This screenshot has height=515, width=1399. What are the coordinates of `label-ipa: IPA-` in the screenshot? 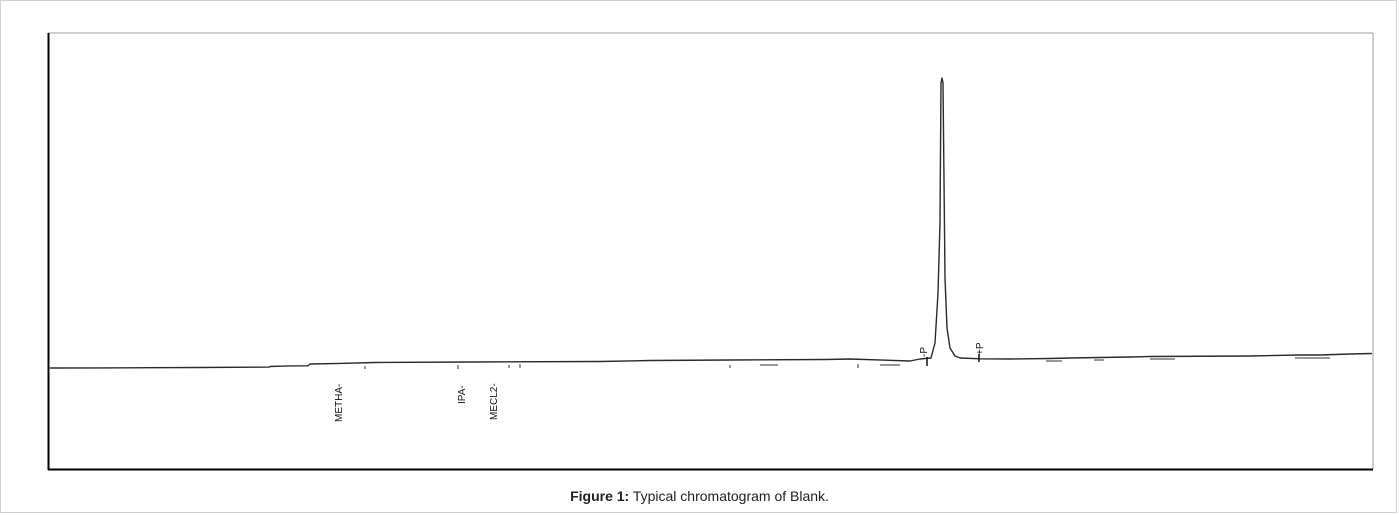 It's located at (462, 394).